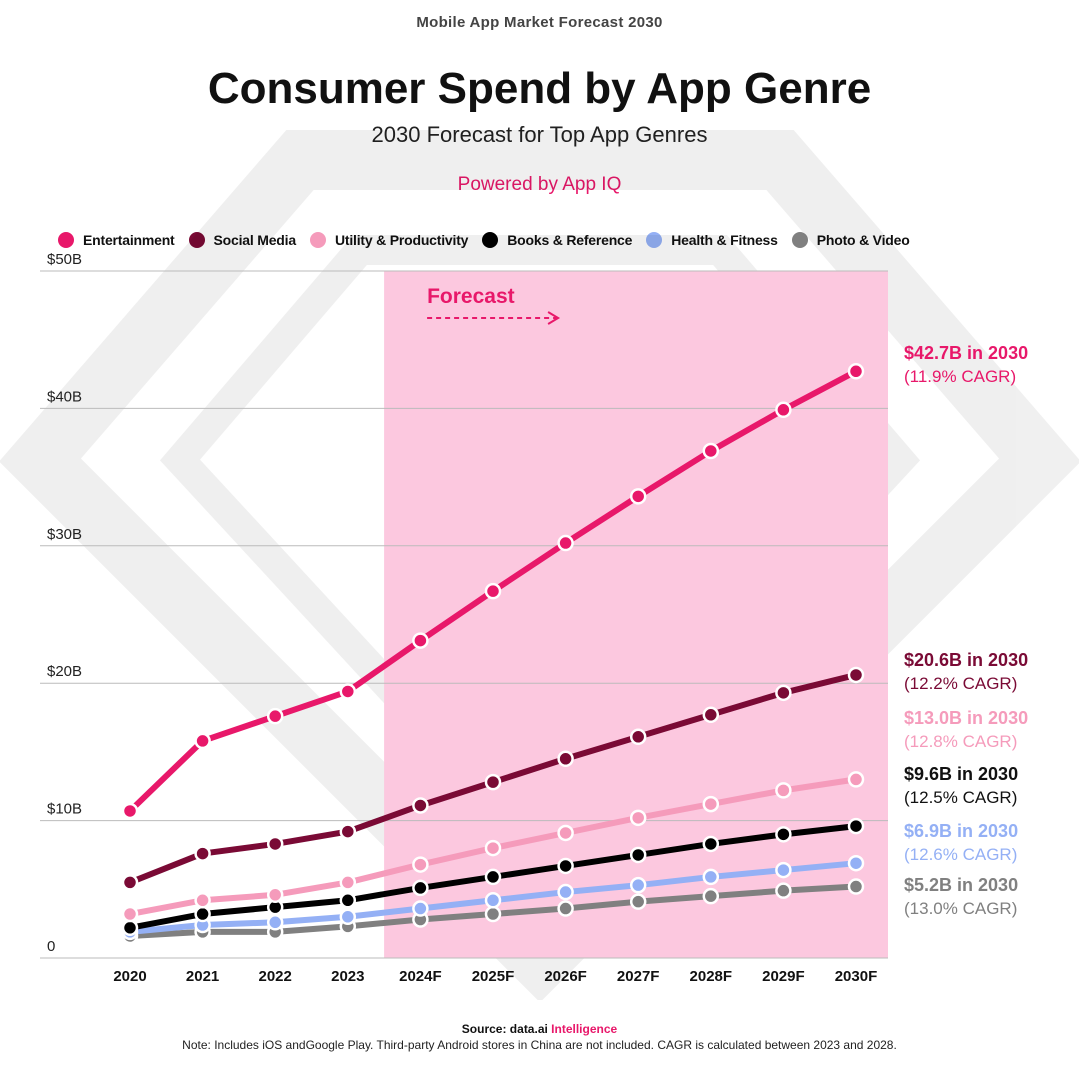  I want to click on legend-item: Entertainment, so click(116, 240).